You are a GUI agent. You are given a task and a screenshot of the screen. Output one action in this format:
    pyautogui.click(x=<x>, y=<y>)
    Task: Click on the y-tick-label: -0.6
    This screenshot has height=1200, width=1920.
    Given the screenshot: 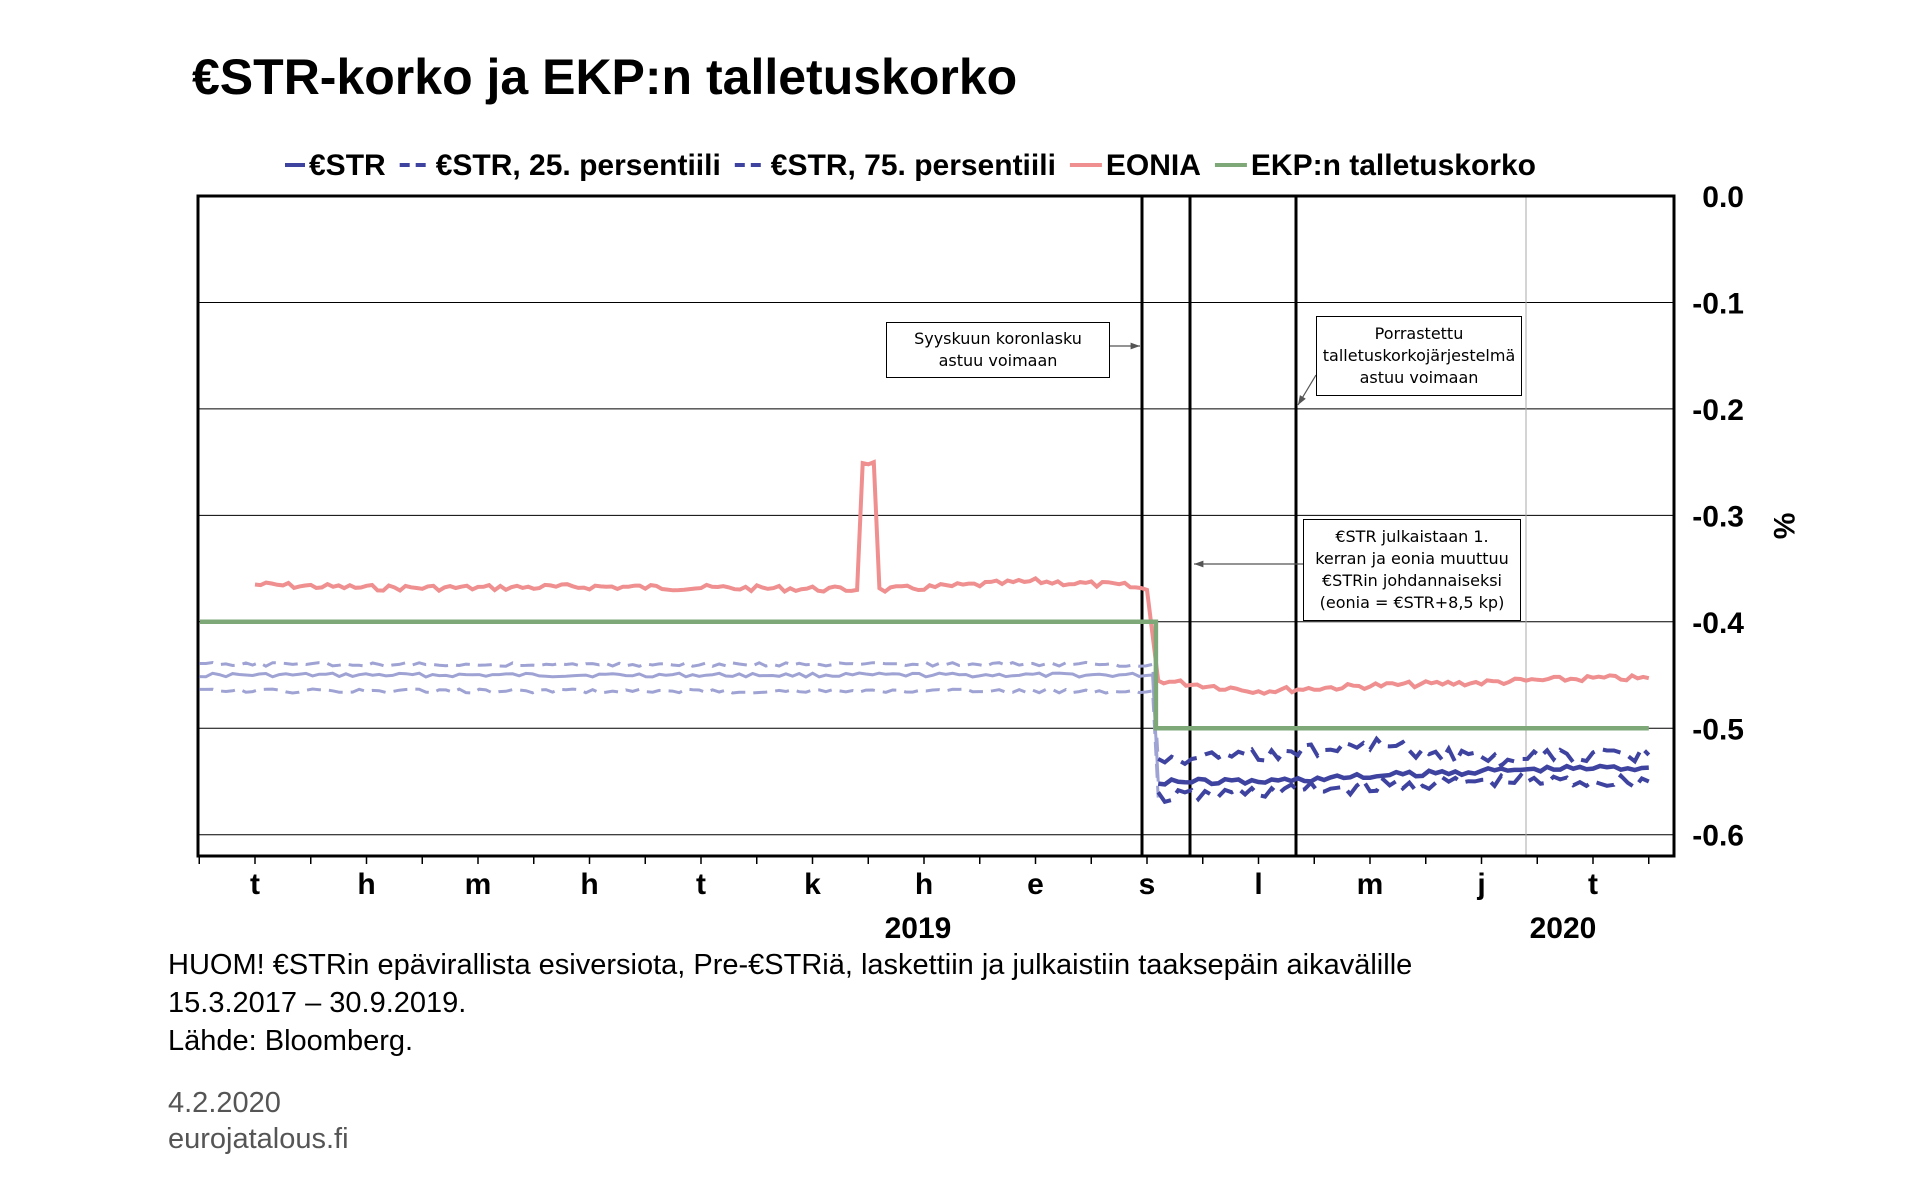 What is the action you would take?
    pyautogui.click(x=1718, y=836)
    